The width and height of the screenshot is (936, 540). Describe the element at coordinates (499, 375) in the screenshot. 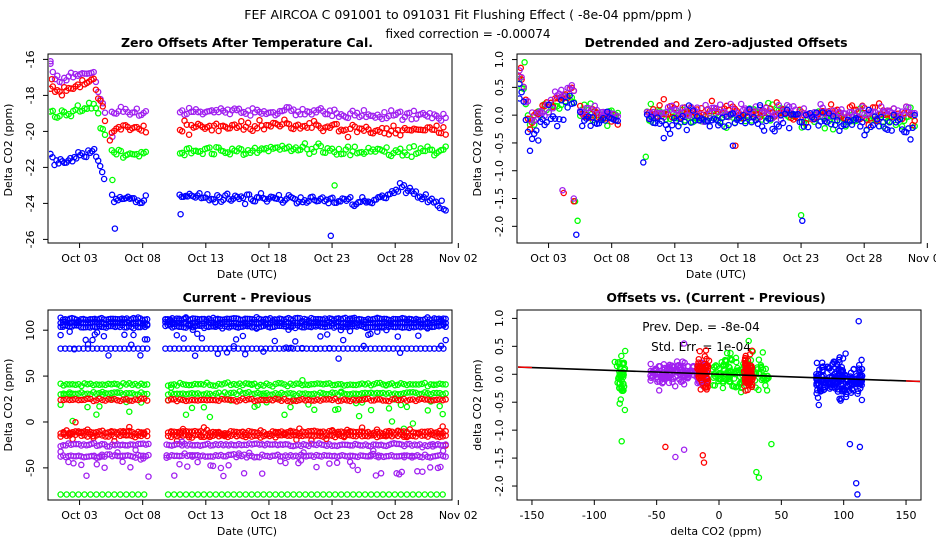

I see `y-tick-label: 0.0` at that location.